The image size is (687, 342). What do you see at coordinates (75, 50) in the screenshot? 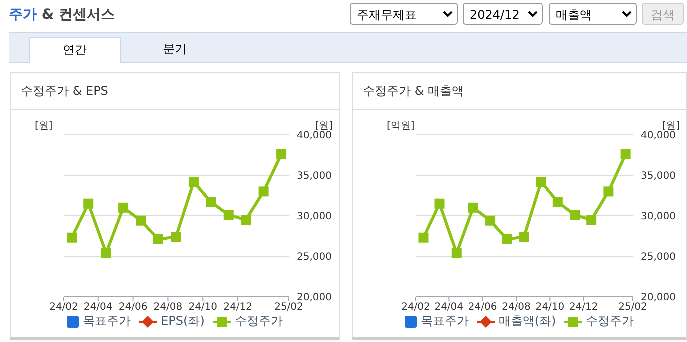
I see `text: 연간` at bounding box center [75, 50].